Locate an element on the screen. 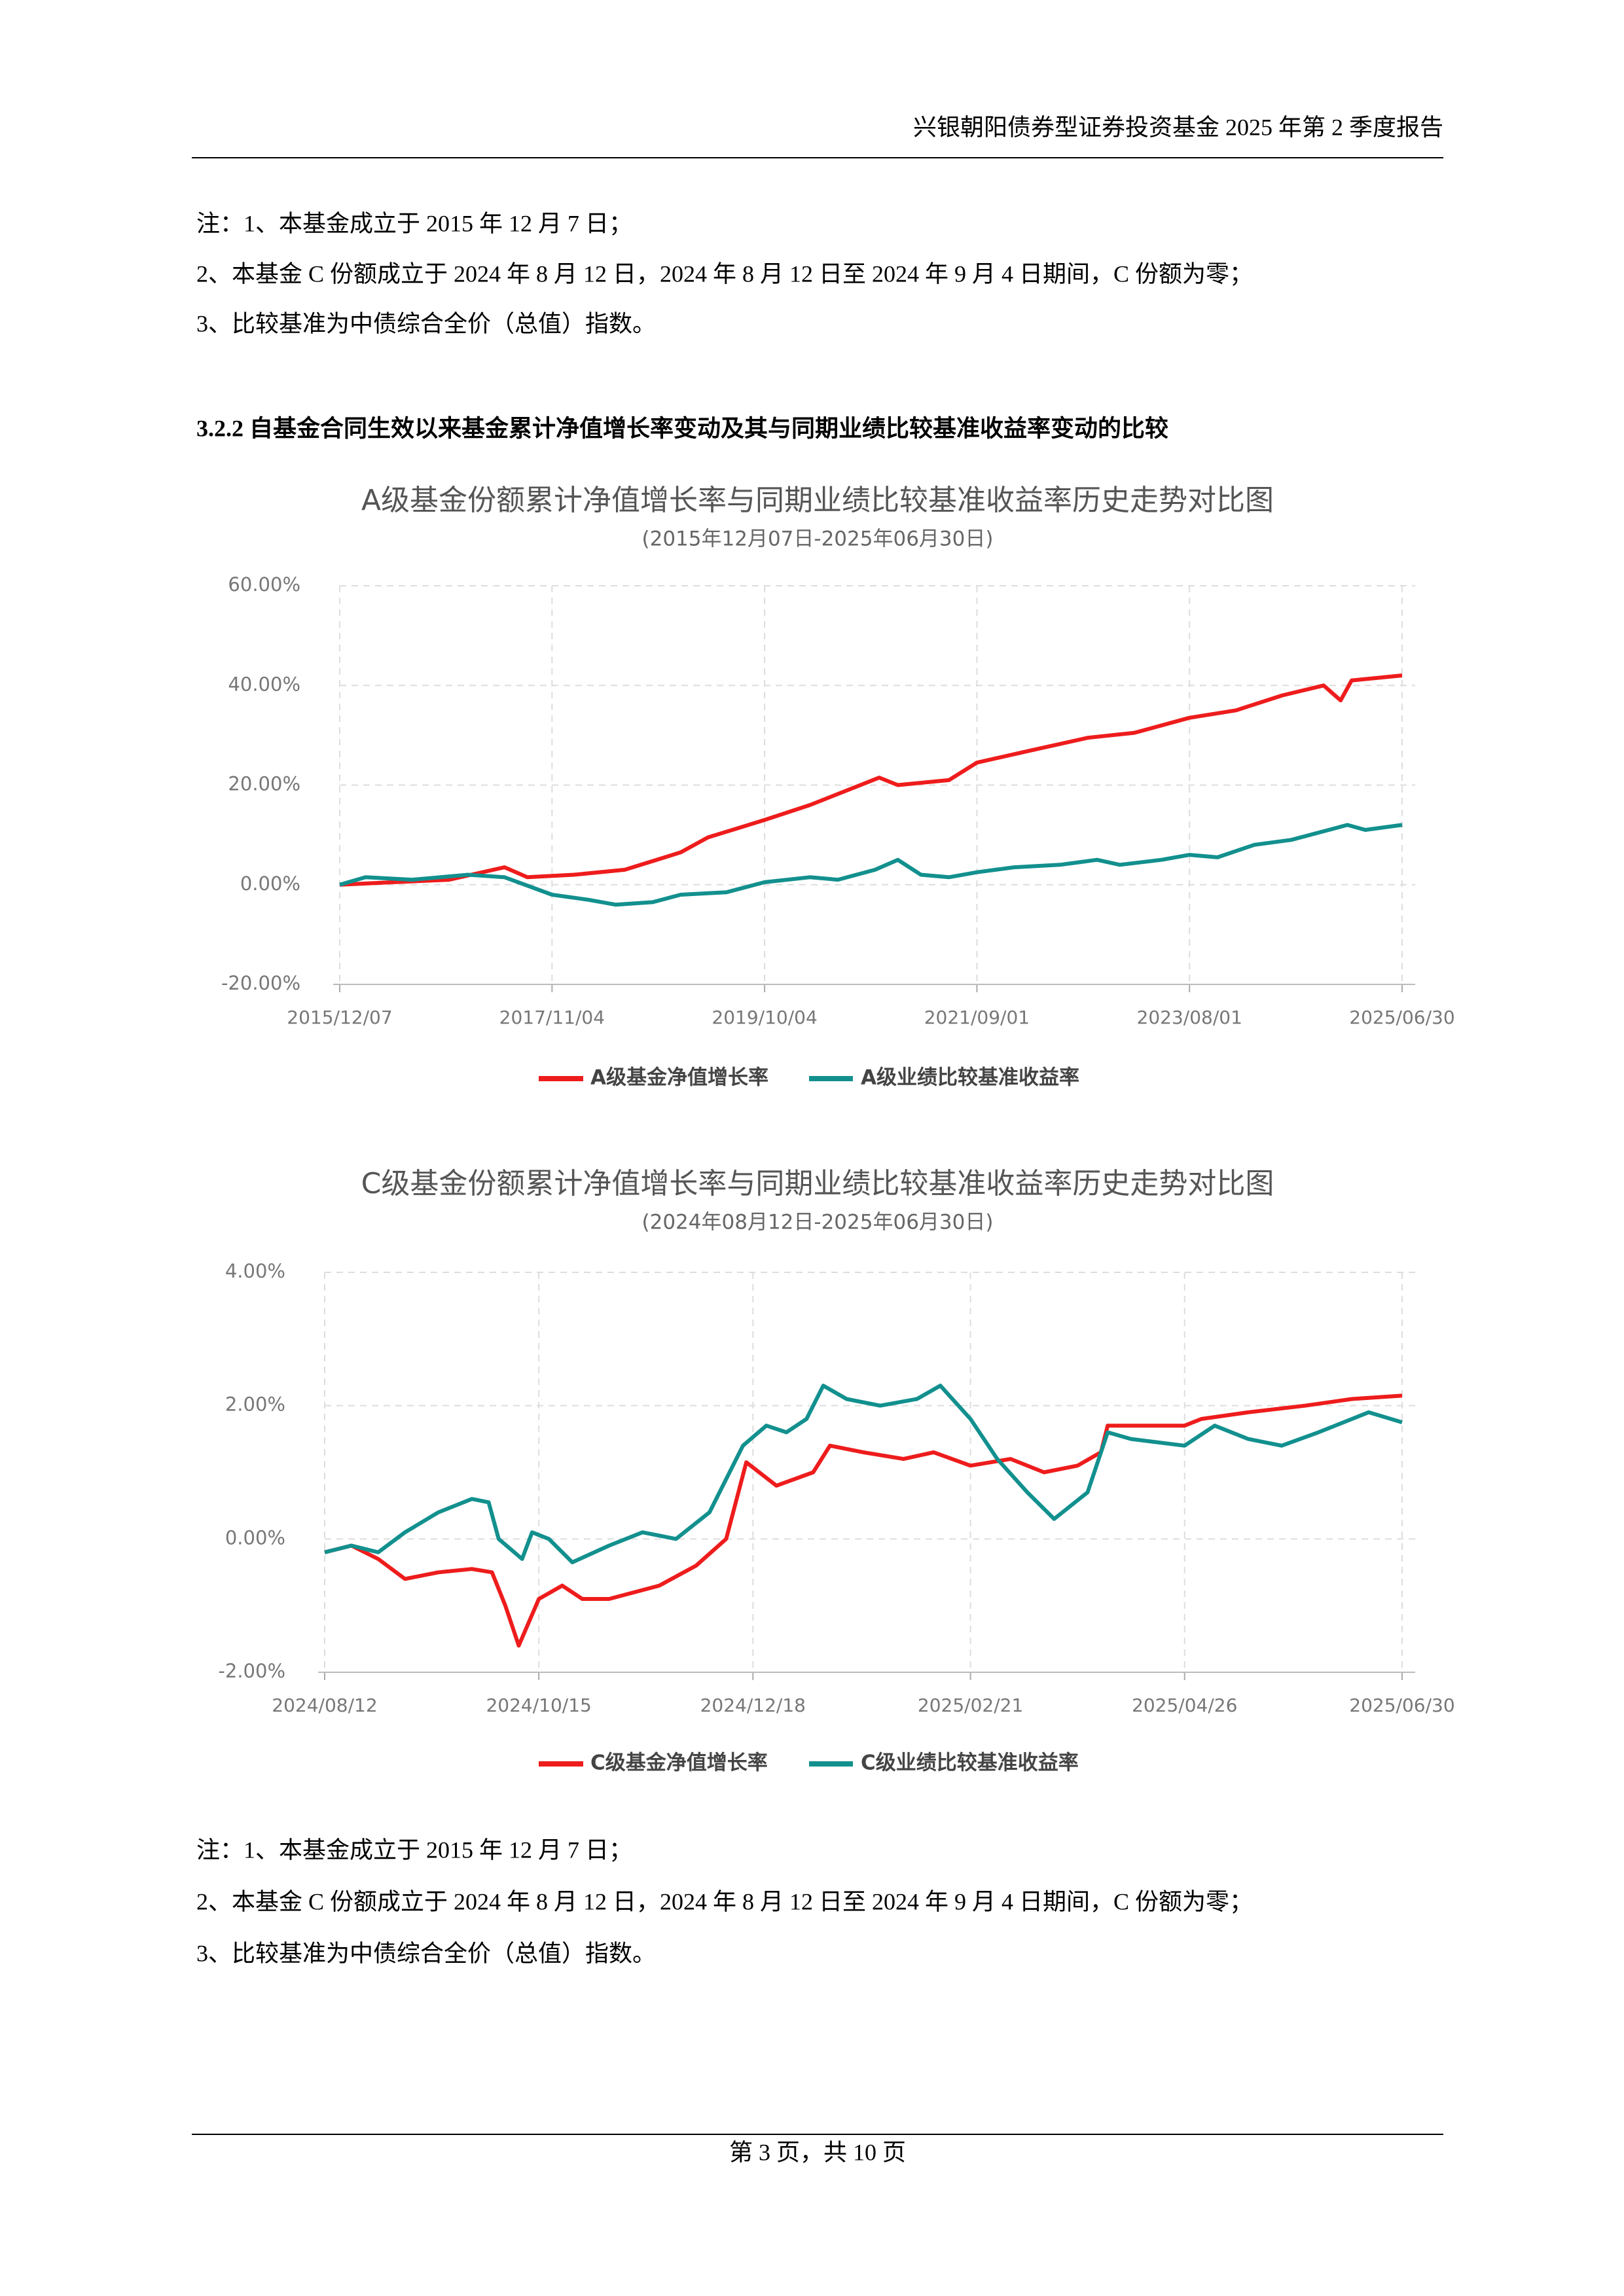 Image resolution: width=1624 pixels, height=2296 pixels. legend-label: C级基金净值增长率 is located at coordinates (679, 1763).